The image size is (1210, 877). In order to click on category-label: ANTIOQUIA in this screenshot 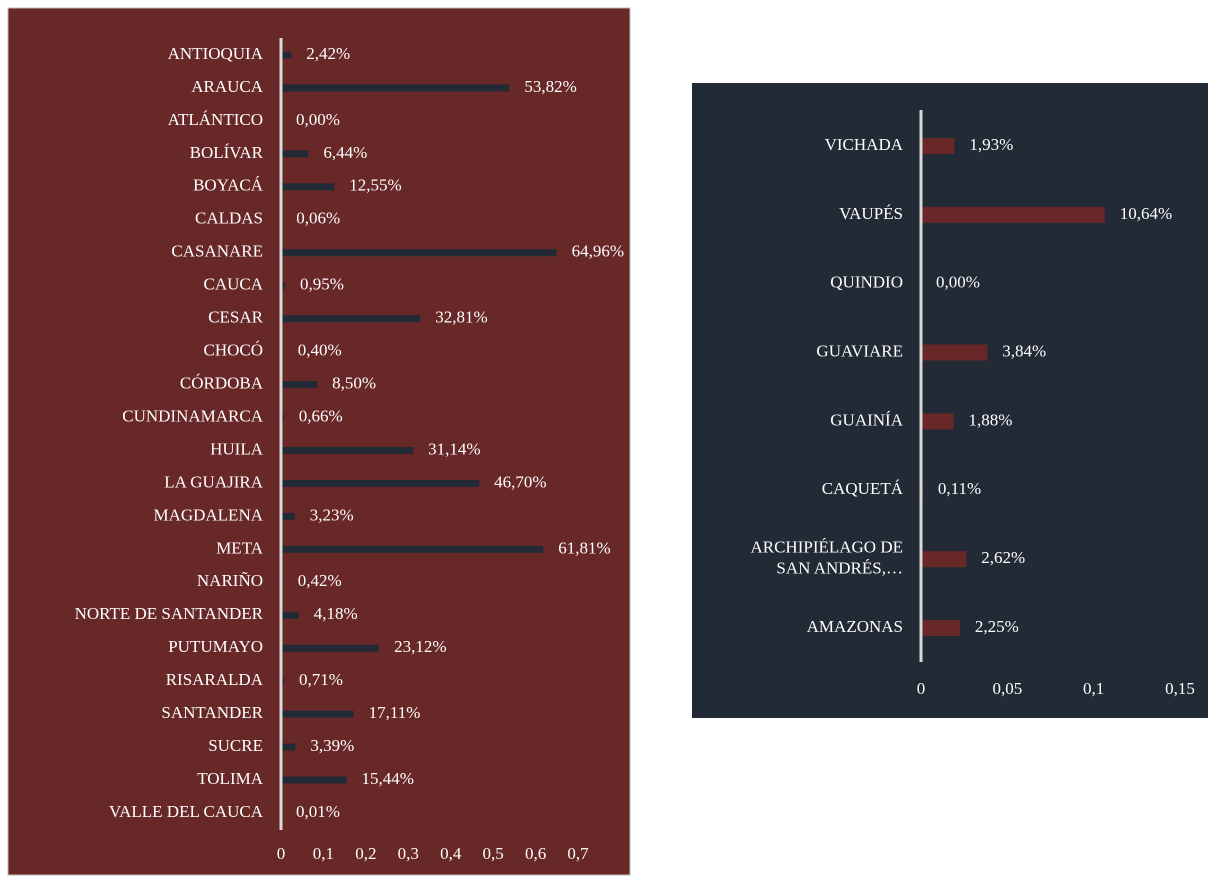, I will do `click(216, 53)`.